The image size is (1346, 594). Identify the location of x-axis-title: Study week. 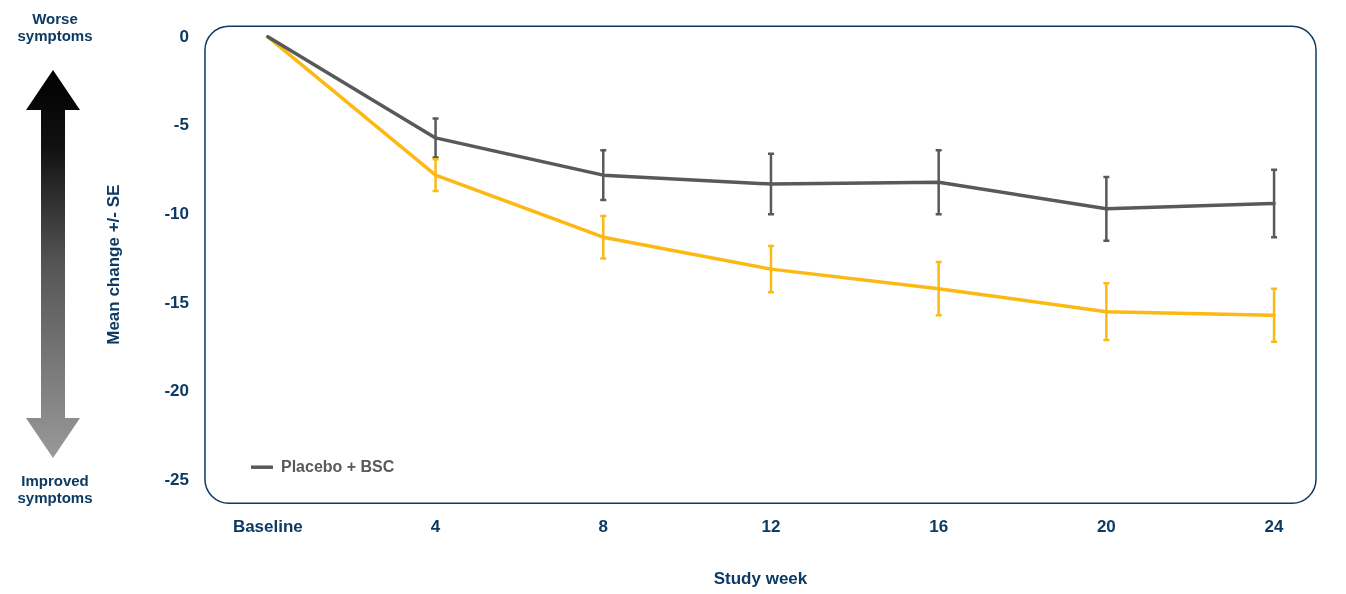
(760, 579).